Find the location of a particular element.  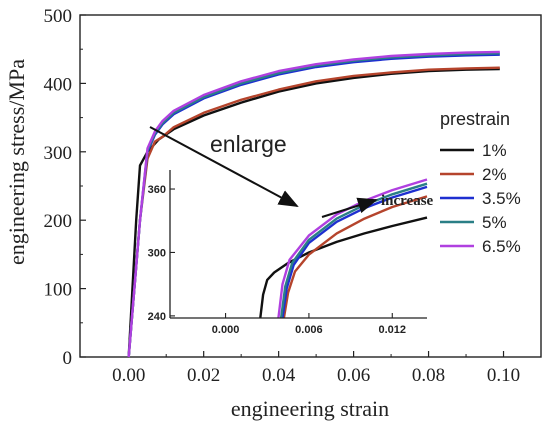

y-tick-label: 400 is located at coordinates (58, 84).